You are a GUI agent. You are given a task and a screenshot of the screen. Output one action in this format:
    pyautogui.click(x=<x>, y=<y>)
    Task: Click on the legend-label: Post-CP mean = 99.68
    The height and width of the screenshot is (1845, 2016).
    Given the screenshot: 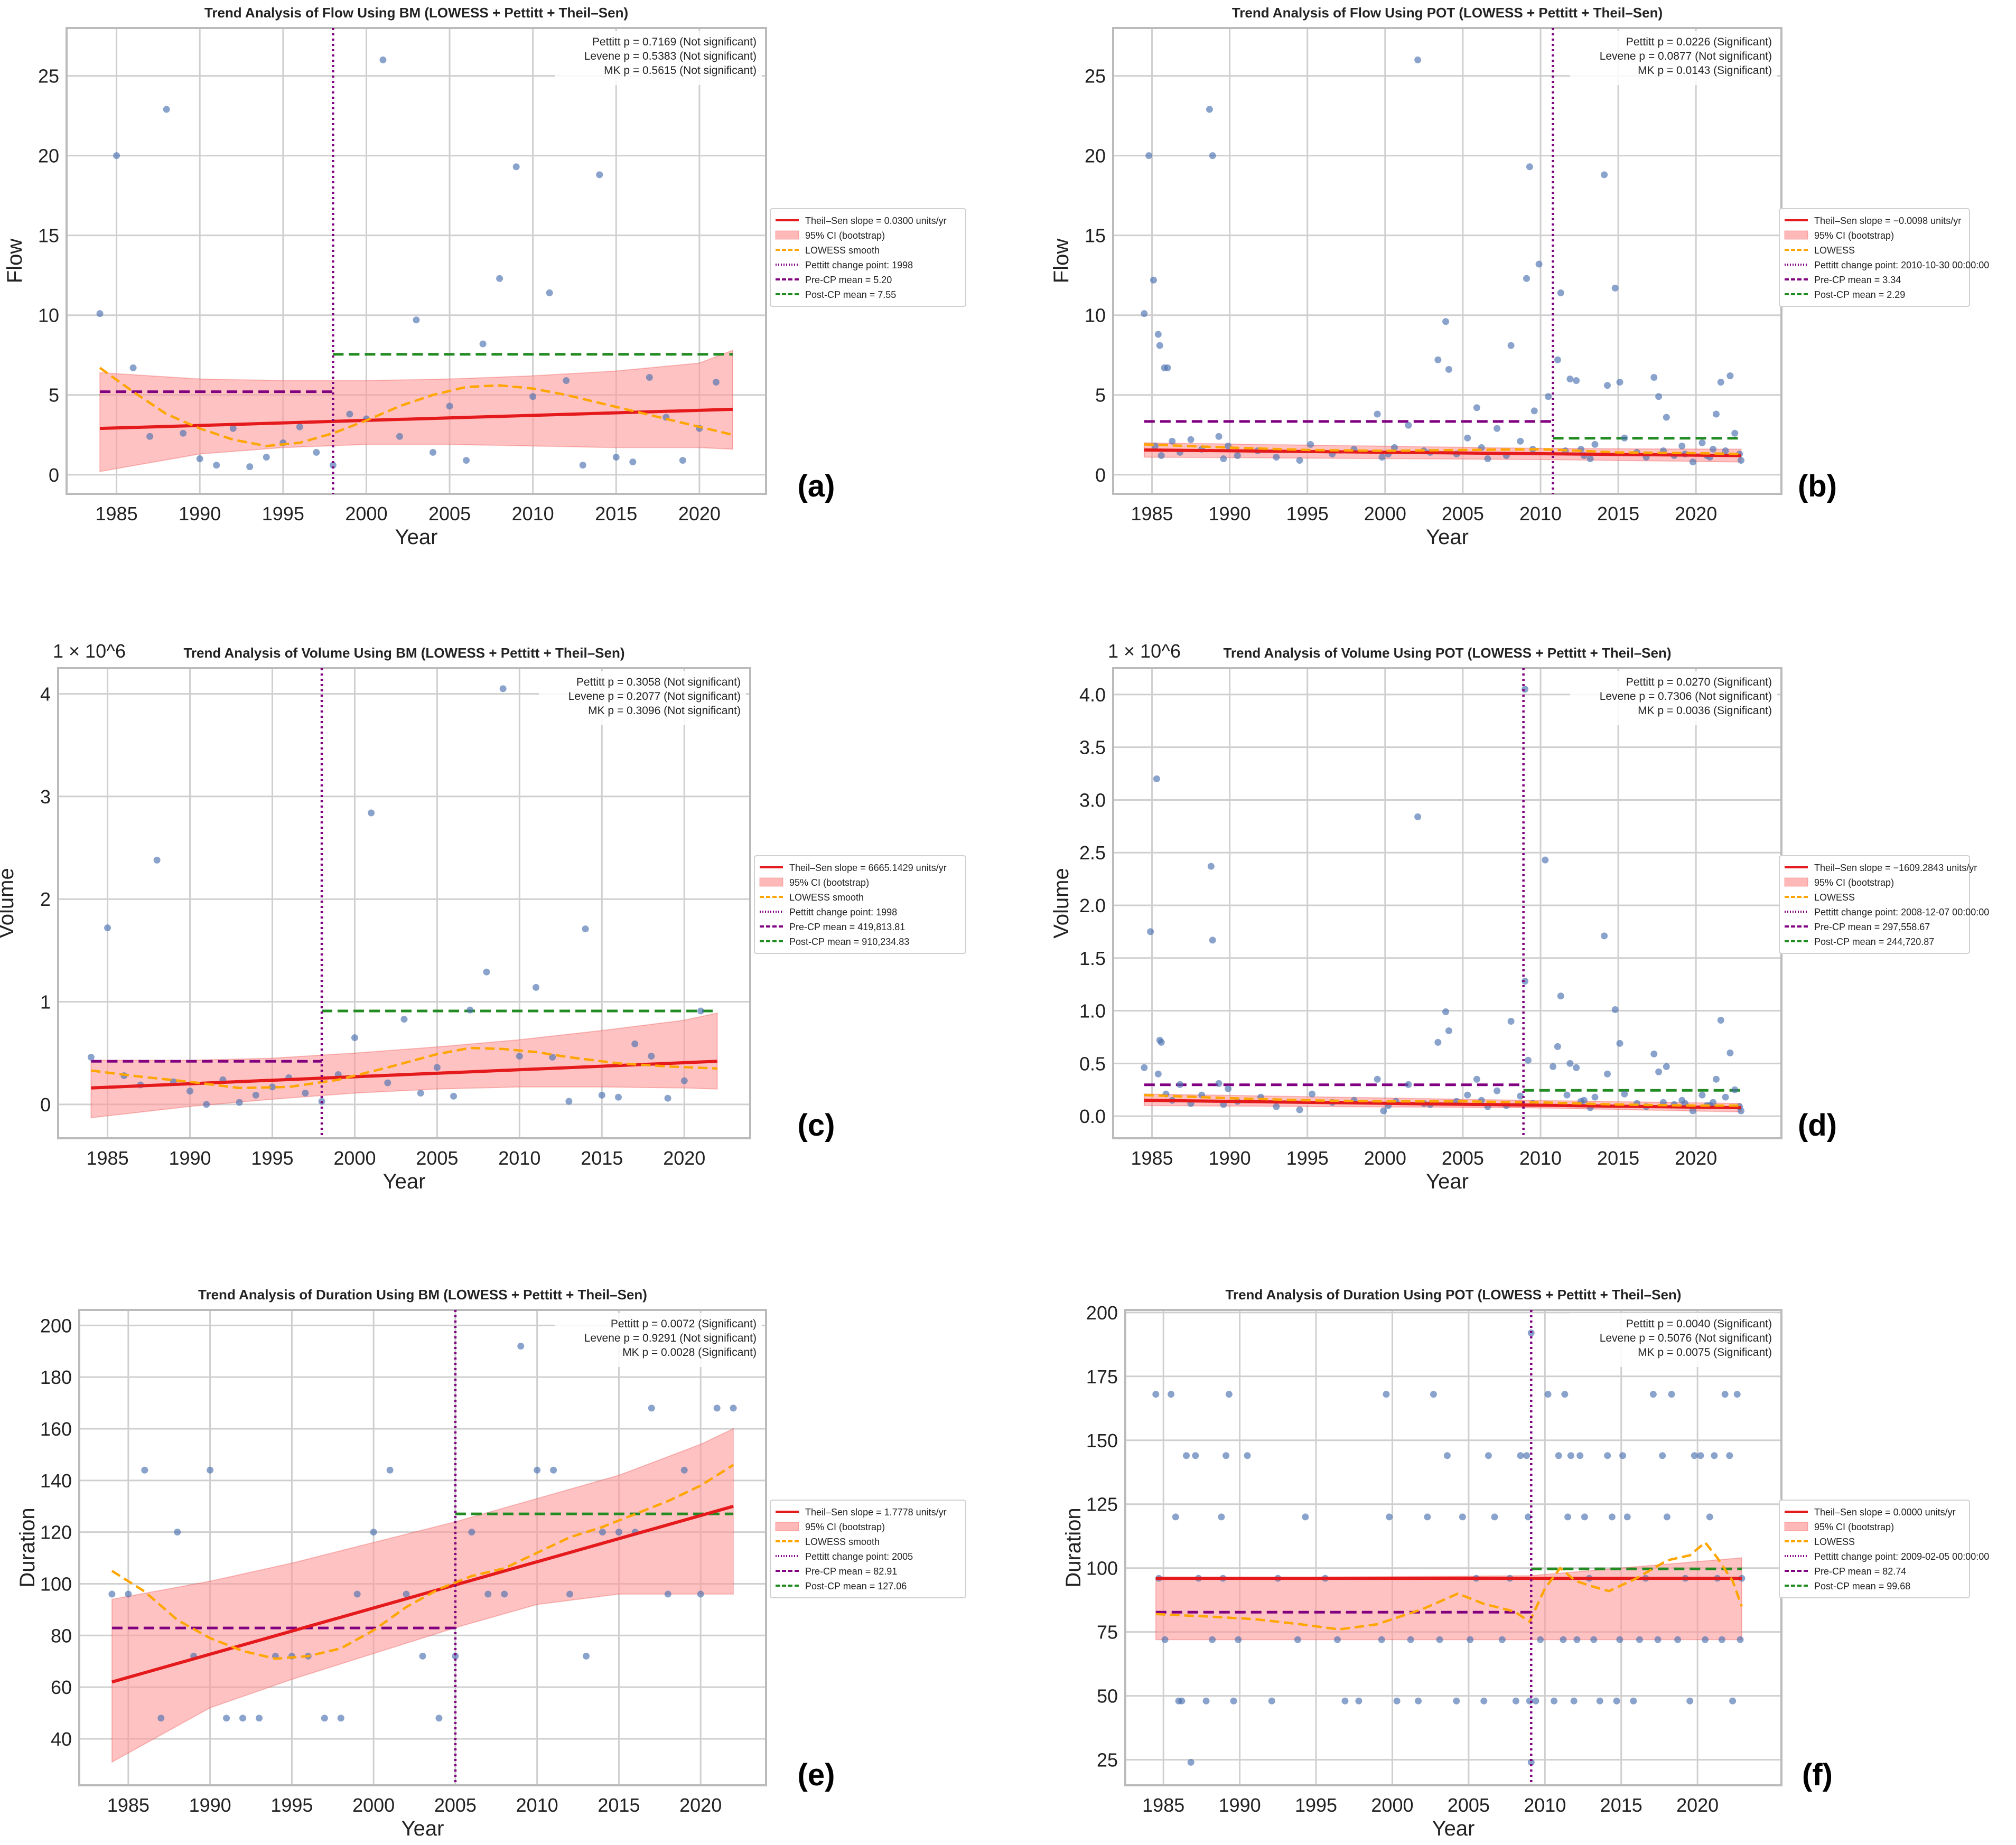 What is the action you would take?
    pyautogui.click(x=1862, y=1586)
    